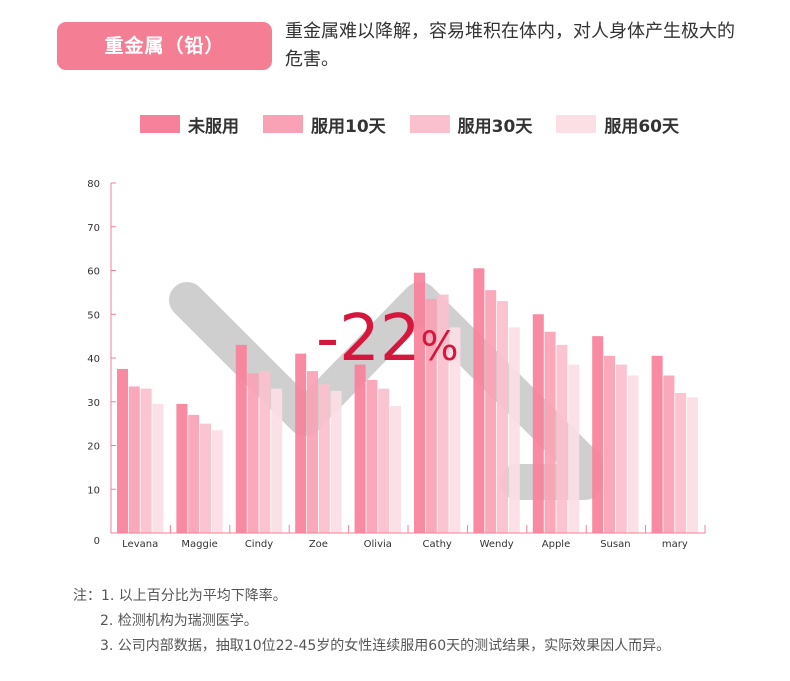  What do you see at coordinates (318, 544) in the screenshot?
I see `x-tick-label: Zoe` at bounding box center [318, 544].